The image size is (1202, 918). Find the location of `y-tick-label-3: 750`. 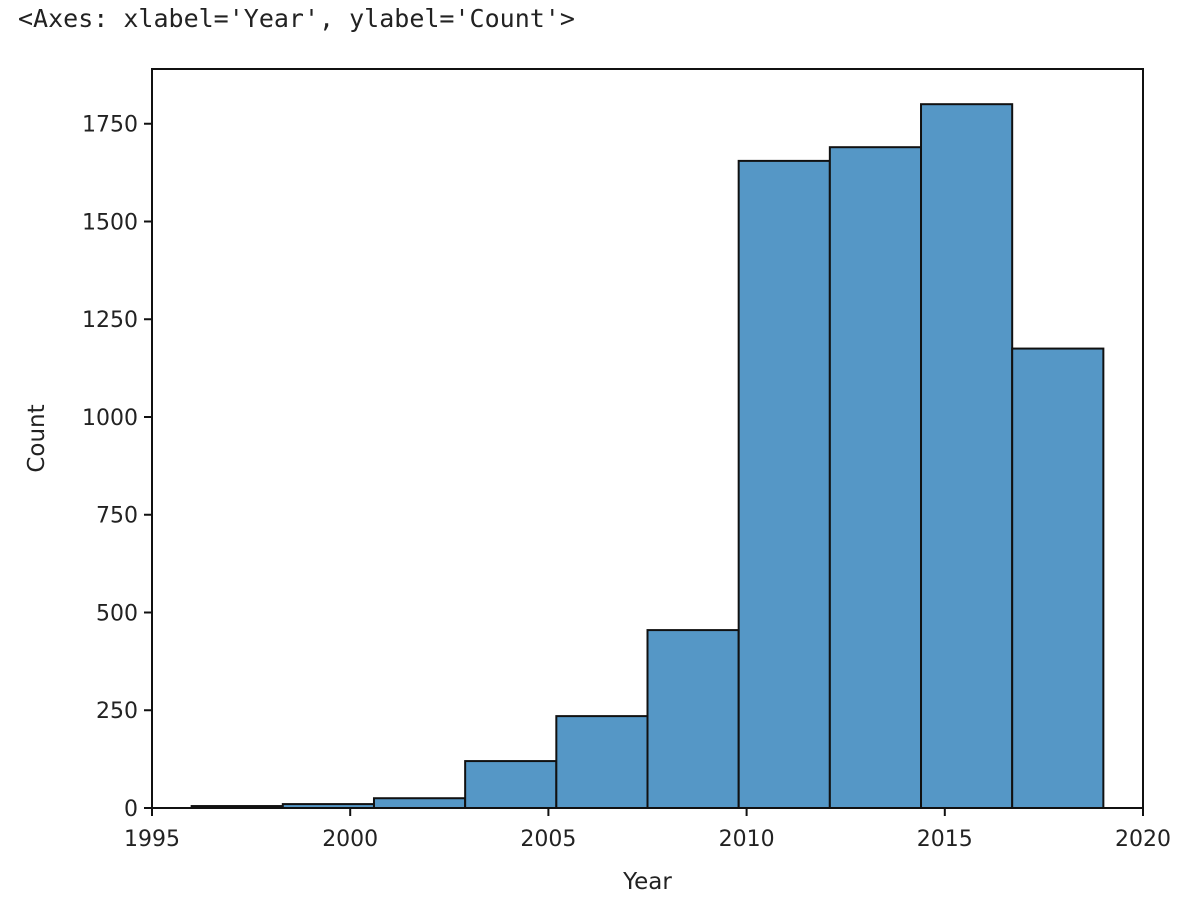

y-tick-label-3: 750 is located at coordinates (117, 516).